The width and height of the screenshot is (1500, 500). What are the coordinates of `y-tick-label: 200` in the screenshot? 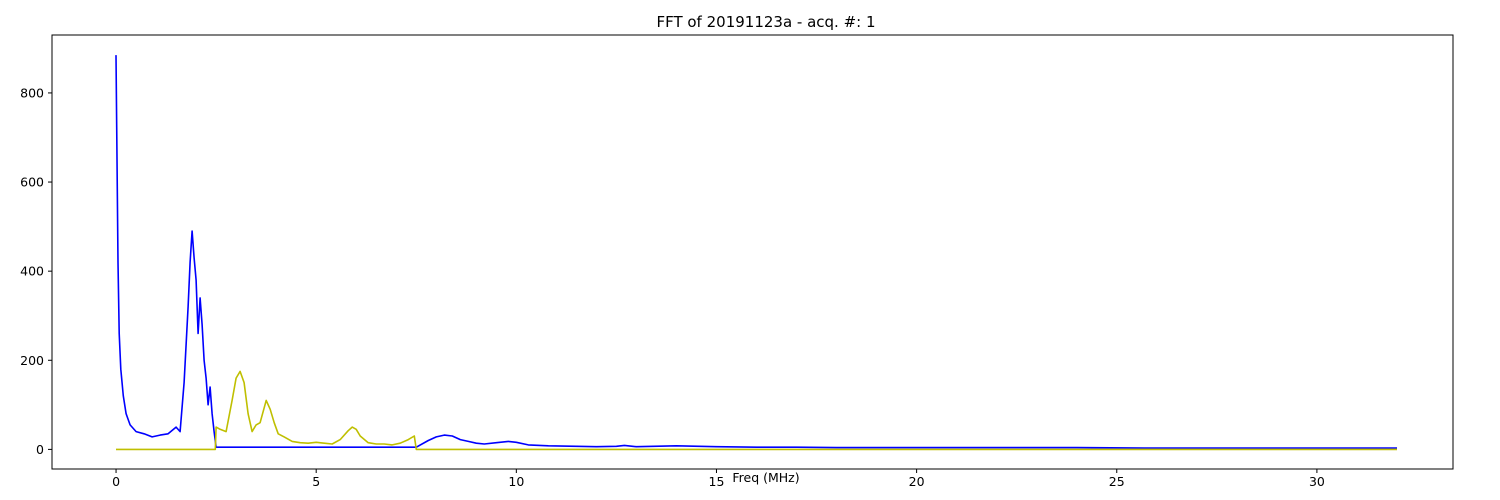 It's located at (32, 360).